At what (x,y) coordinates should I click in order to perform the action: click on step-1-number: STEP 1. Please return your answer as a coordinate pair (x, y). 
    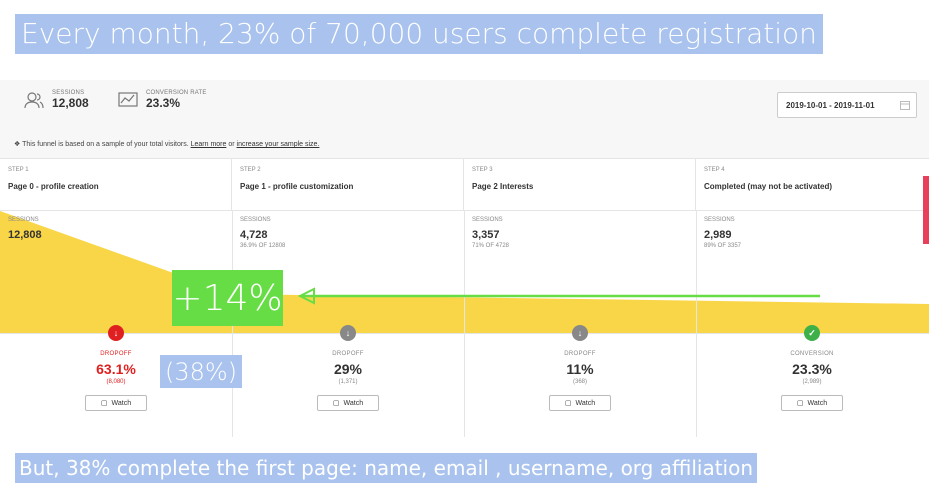
    Looking at the image, I should click on (18, 170).